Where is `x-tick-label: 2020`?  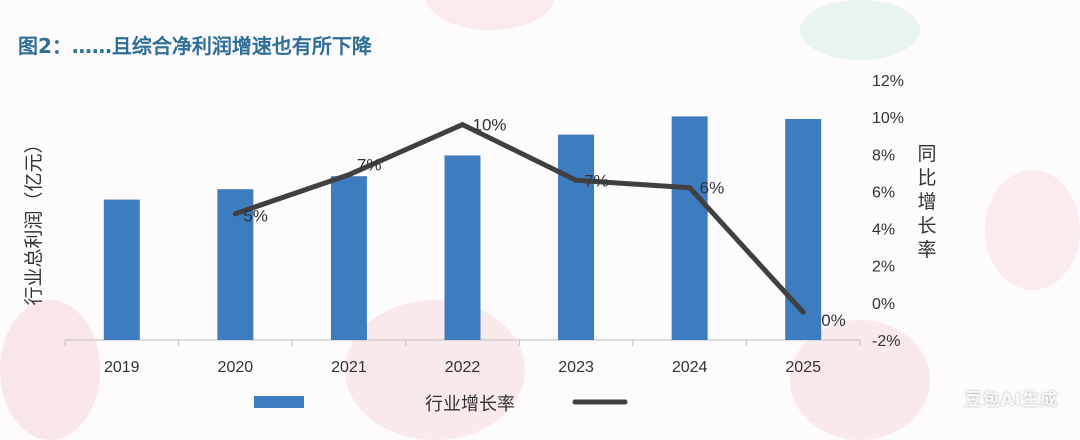
x-tick-label: 2020 is located at coordinates (236, 367).